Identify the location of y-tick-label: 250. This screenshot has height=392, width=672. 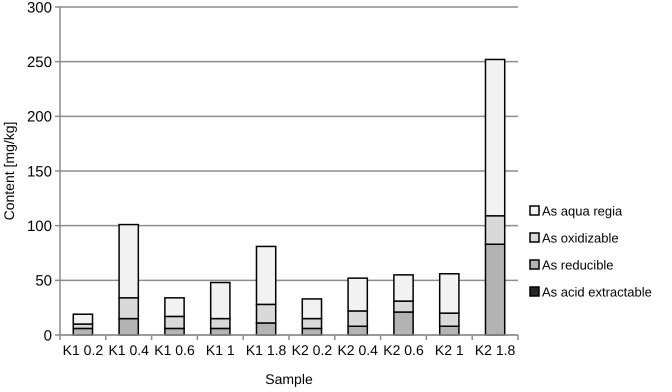
(39, 62).